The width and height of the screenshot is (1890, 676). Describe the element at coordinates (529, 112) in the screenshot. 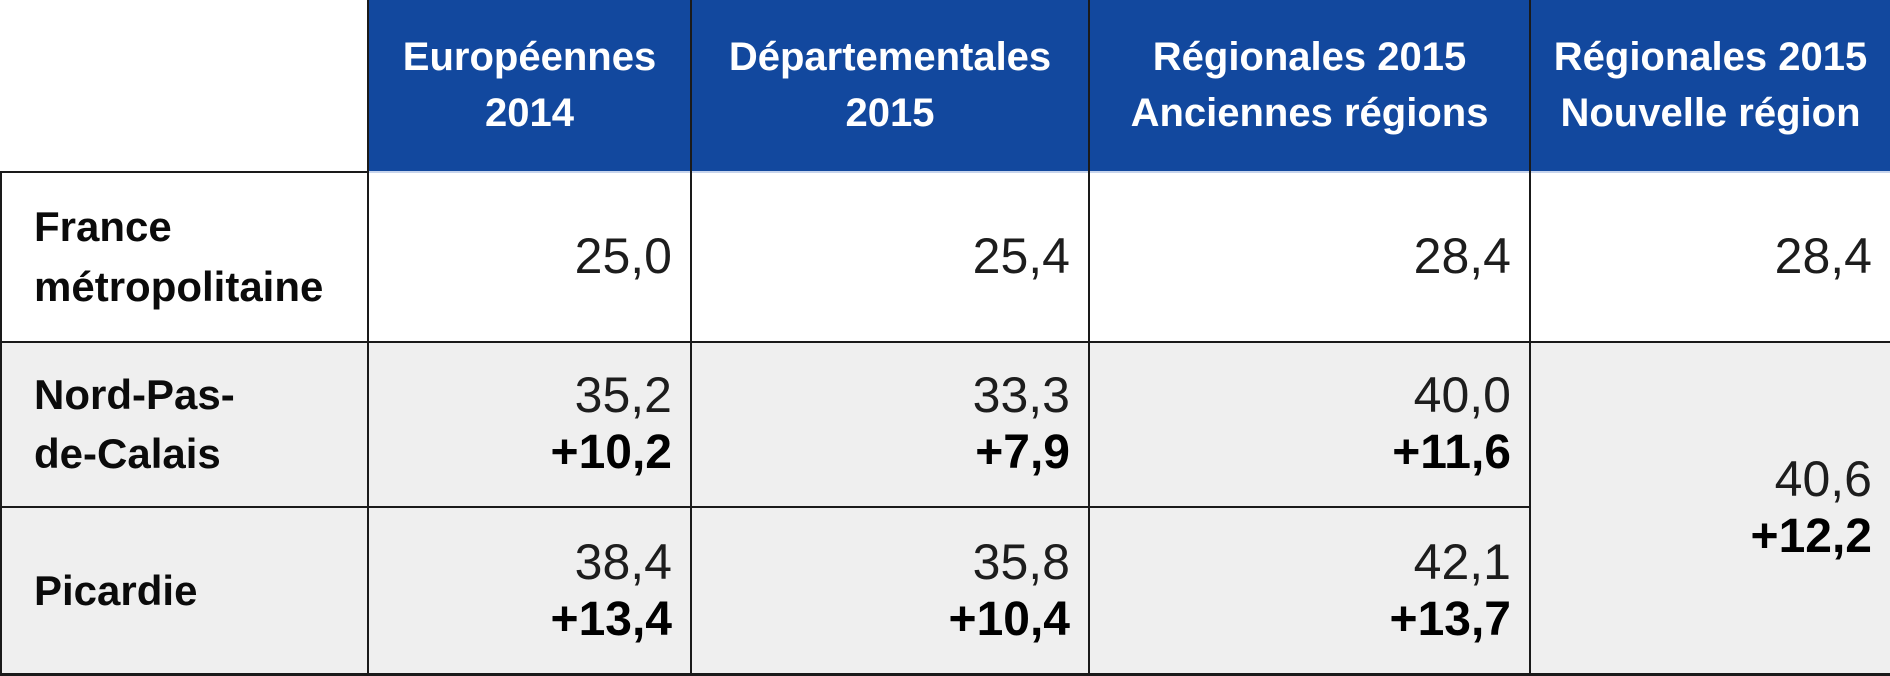

I see `column-header-line: 2014` at that location.